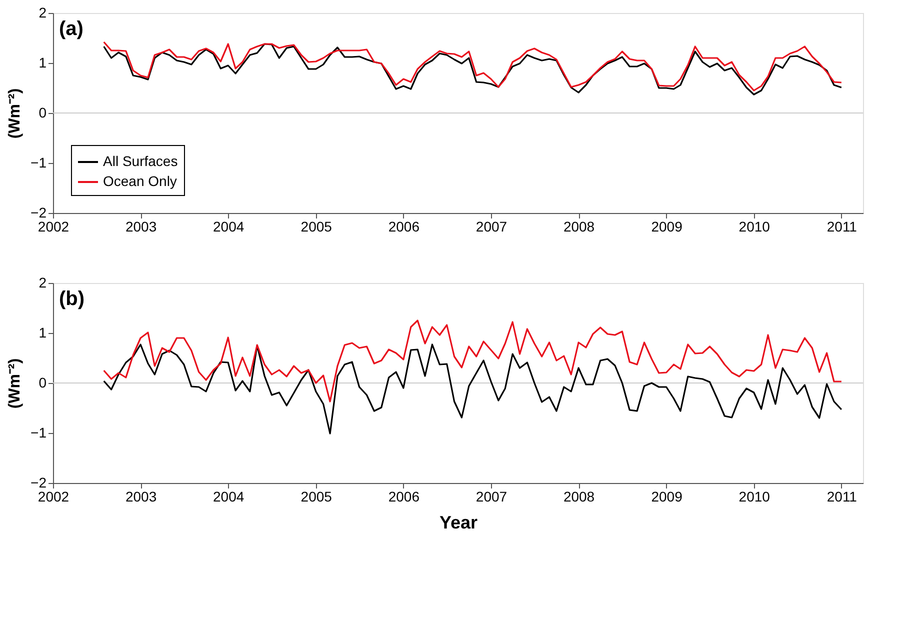  What do you see at coordinates (71, 29) in the screenshot?
I see `annotation: (a)` at bounding box center [71, 29].